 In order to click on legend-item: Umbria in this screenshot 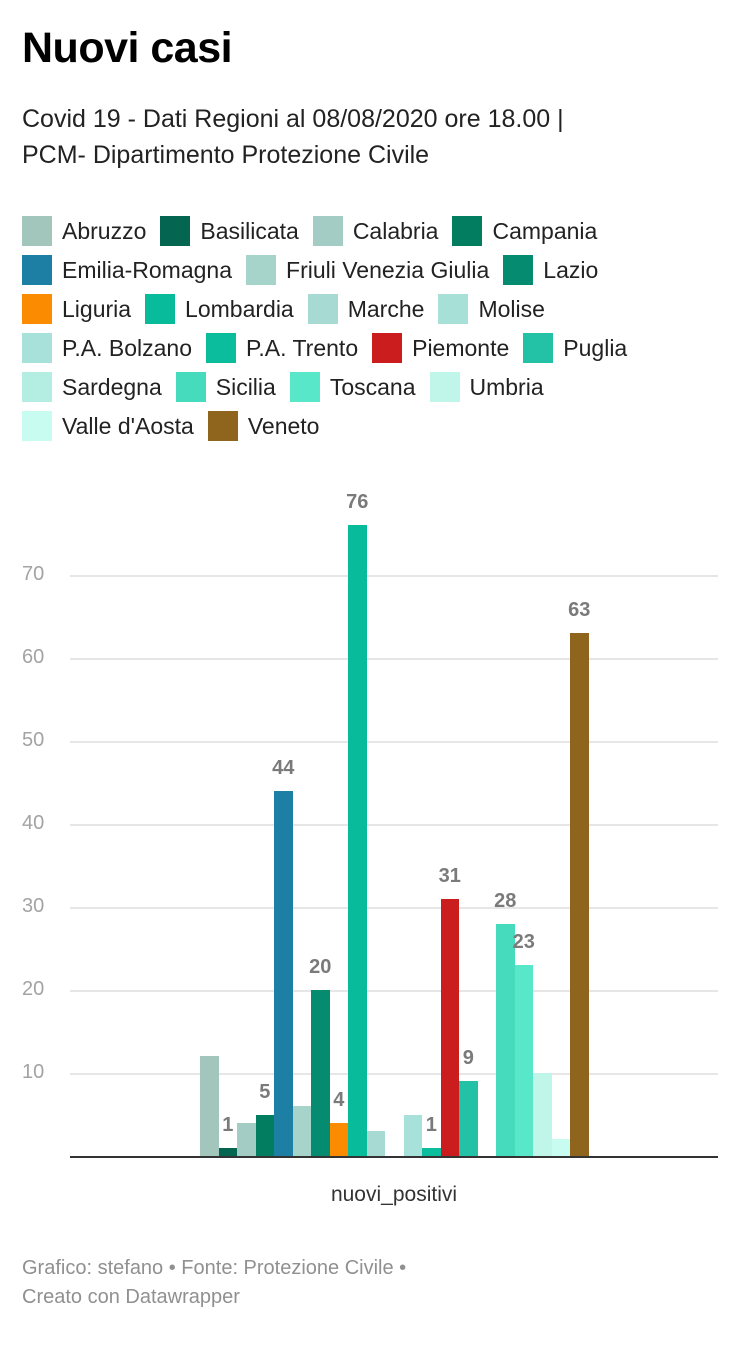, I will do `click(486, 387)`.